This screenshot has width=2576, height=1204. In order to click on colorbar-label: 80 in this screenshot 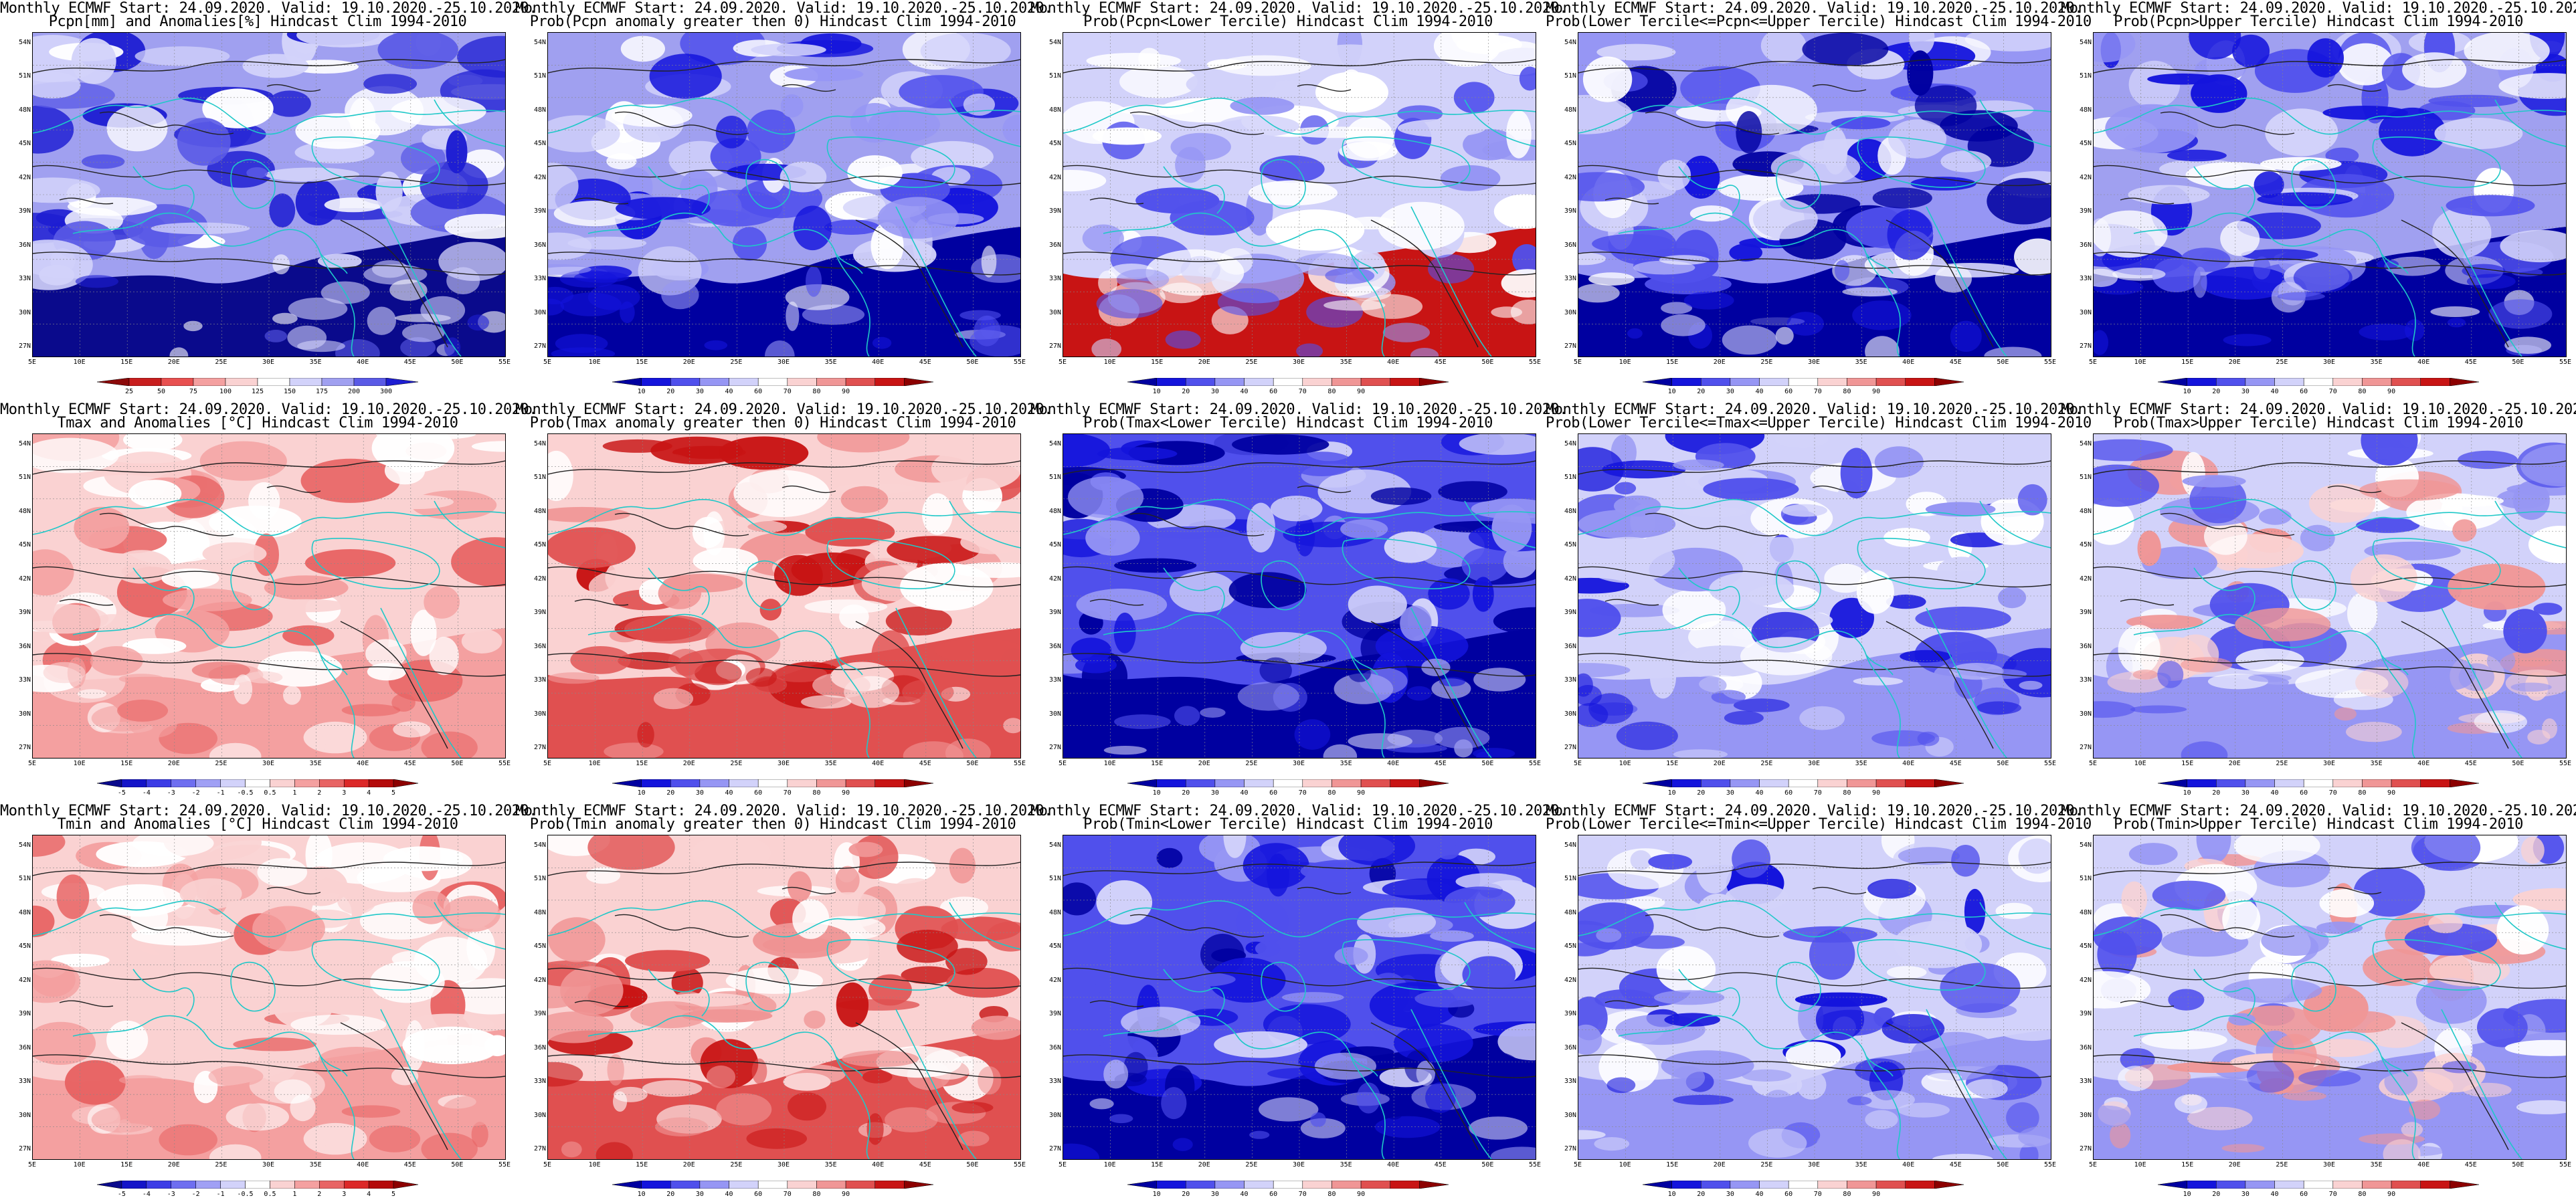, I will do `click(1331, 793)`.